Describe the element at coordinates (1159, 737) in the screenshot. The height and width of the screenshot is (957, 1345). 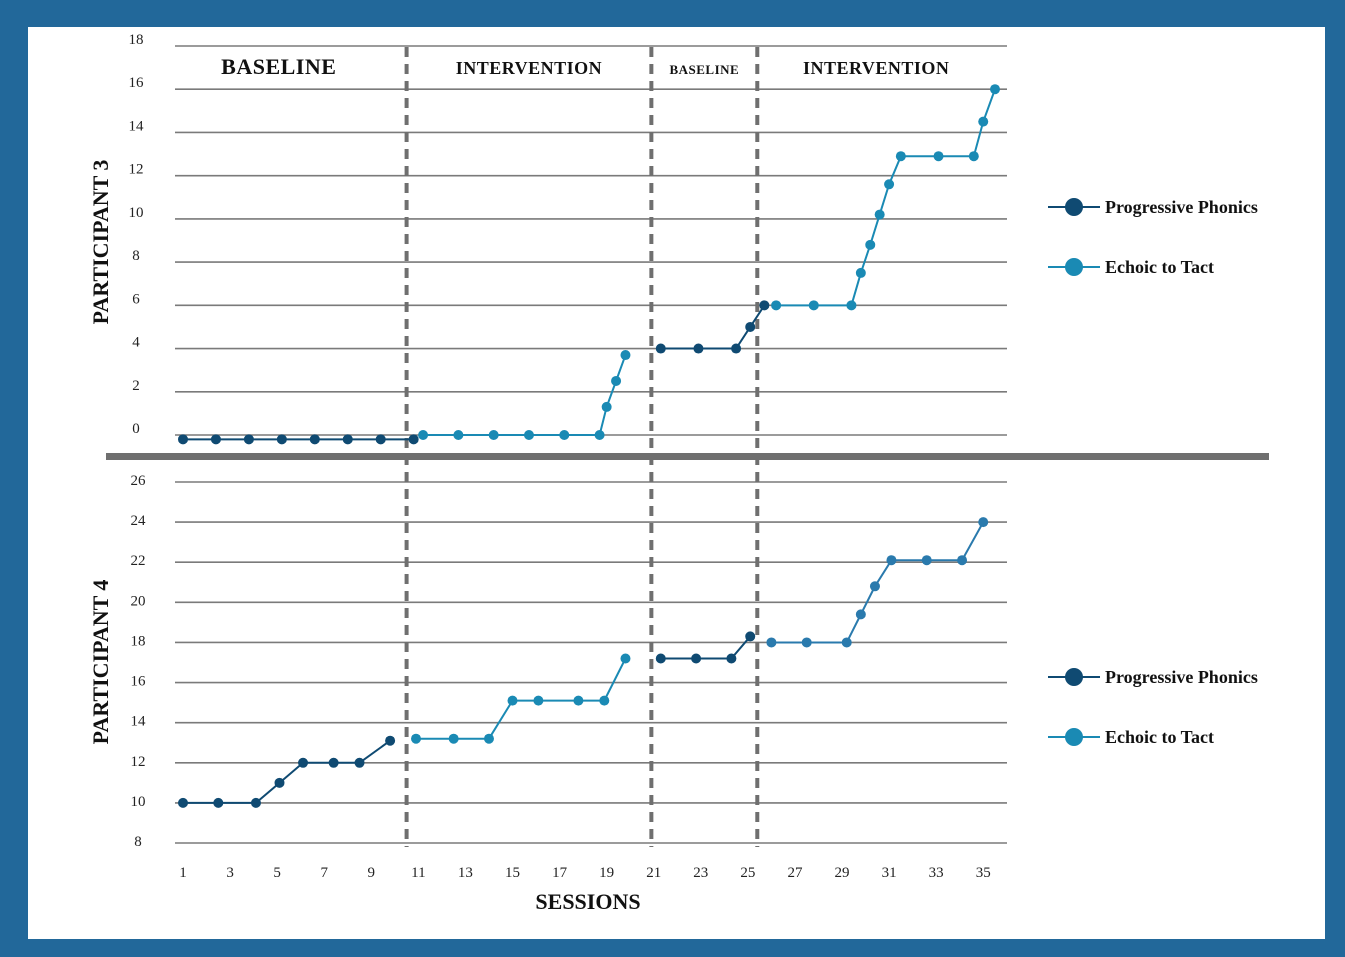
I see `legend-label: Echoic to Tact` at that location.